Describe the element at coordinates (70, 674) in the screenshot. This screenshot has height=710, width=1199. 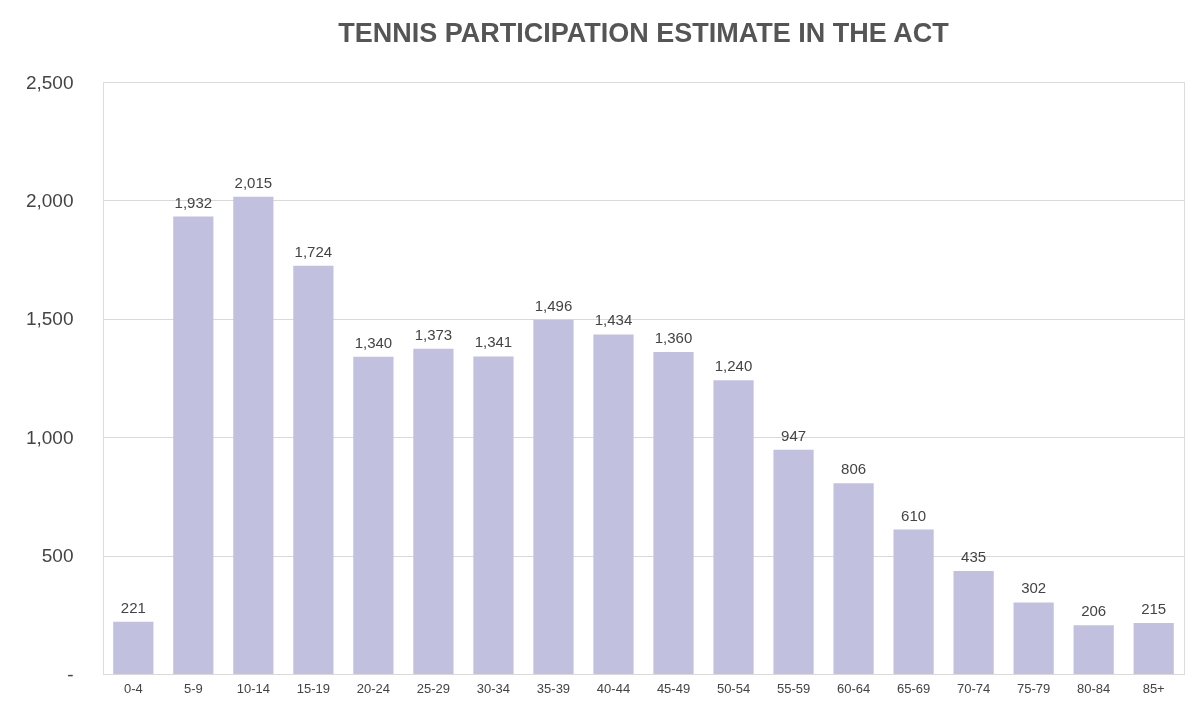
I see `y-tick-label: -` at that location.